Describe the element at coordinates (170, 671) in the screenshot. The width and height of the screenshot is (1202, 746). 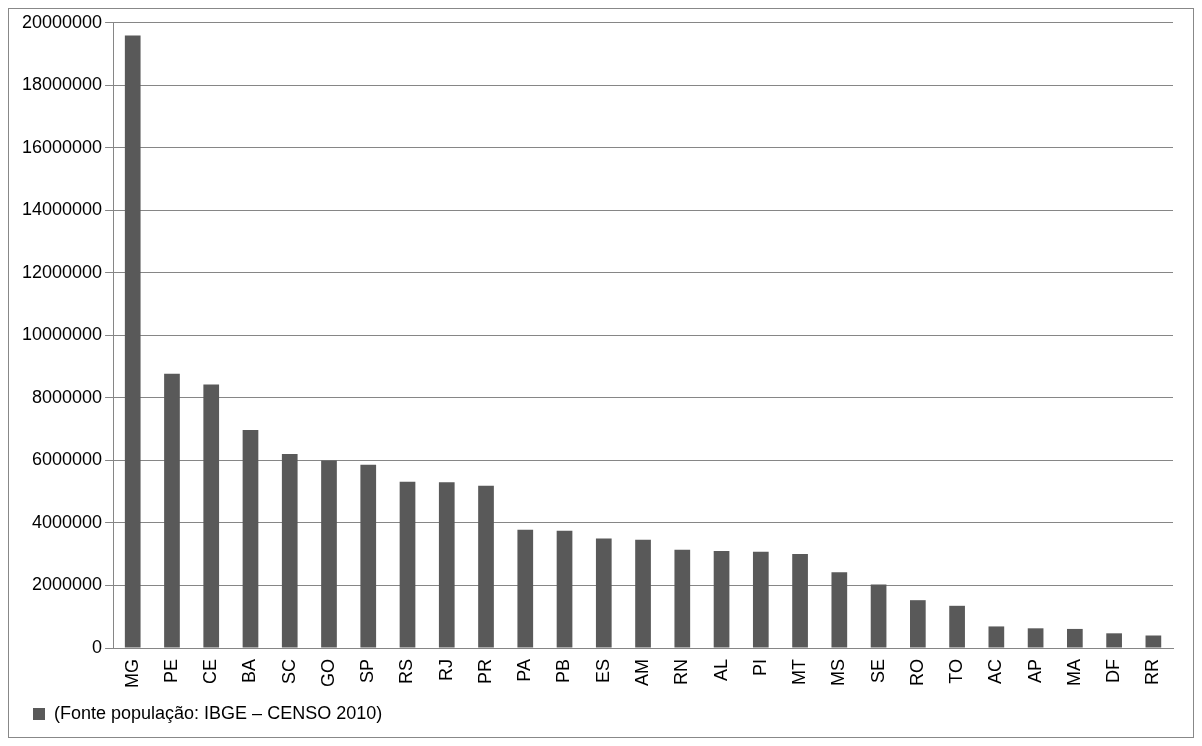
I see `x-tick-label: PE` at that location.